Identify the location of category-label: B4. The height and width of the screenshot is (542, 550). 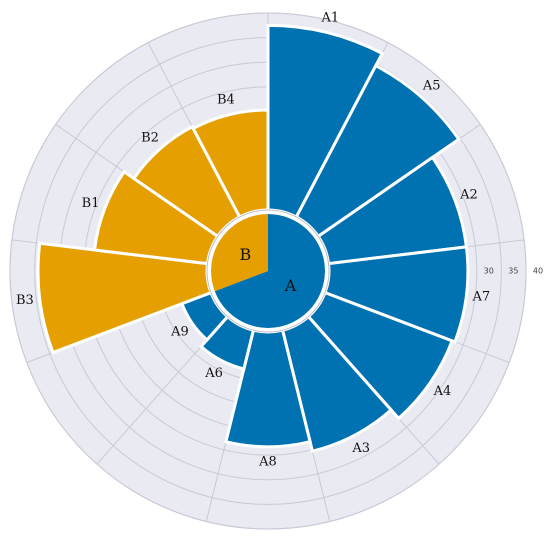
(226, 100).